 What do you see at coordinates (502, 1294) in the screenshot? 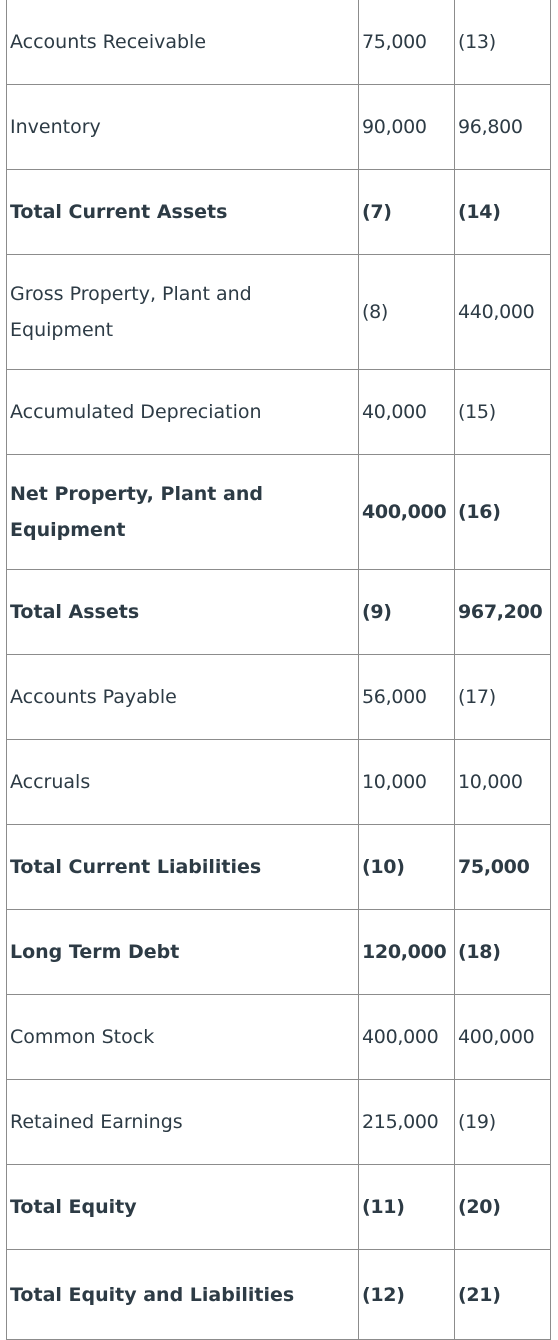
I see `row-value-year-2: (21)` at bounding box center [502, 1294].